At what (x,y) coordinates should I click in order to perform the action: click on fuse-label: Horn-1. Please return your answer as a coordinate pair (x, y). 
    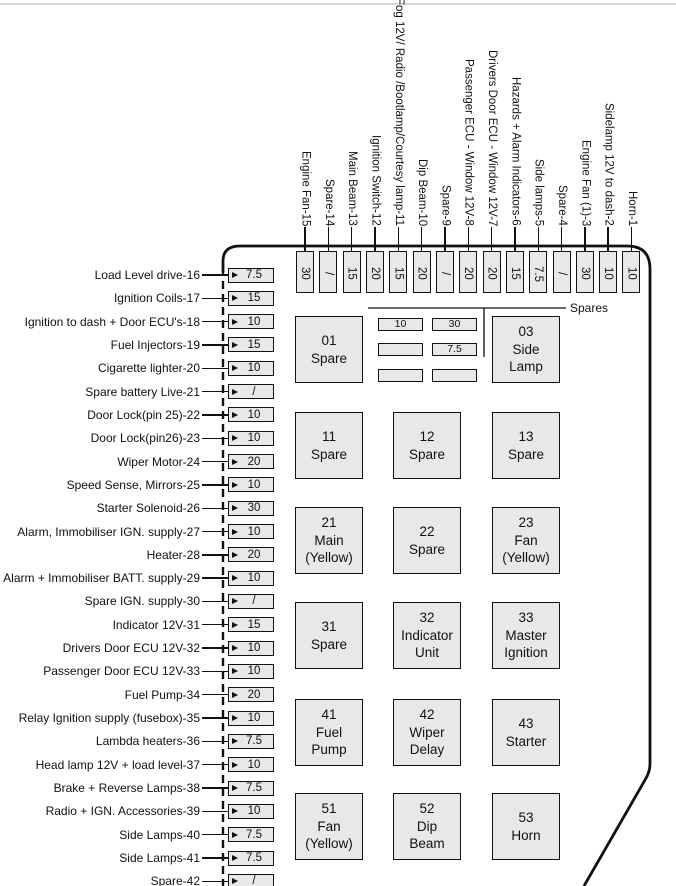
    Looking at the image, I should click on (631, 208).